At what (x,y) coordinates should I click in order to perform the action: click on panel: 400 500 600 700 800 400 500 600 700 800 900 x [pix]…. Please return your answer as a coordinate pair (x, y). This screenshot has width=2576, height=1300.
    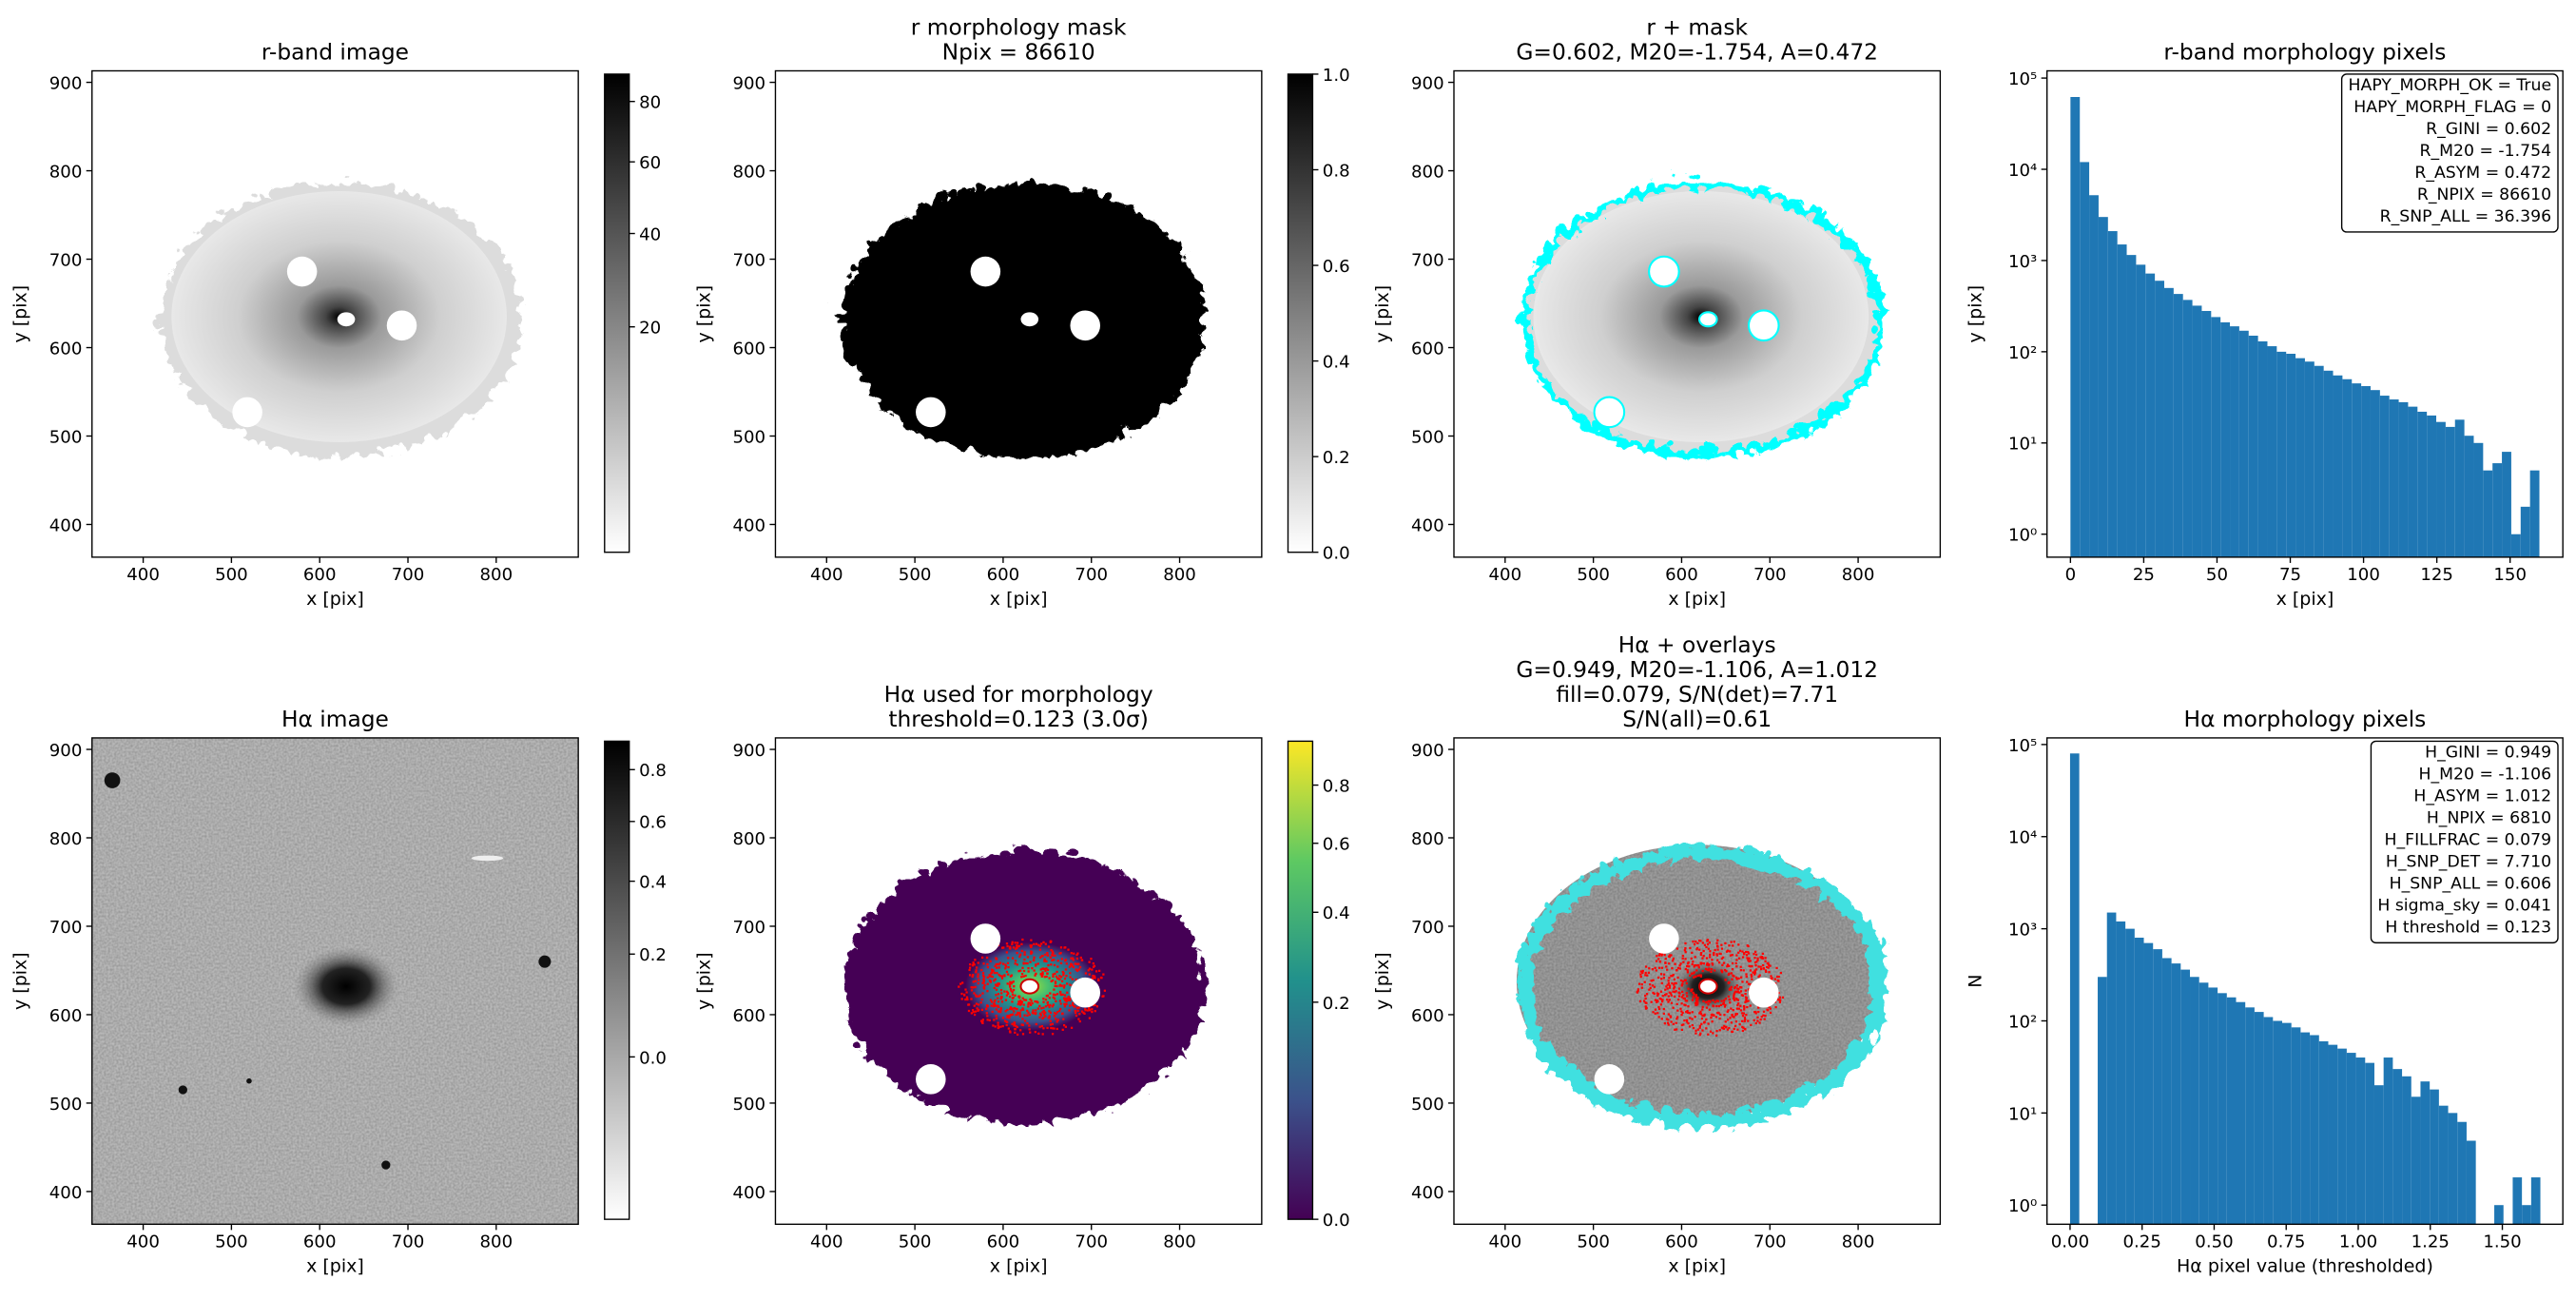
    Looking at the image, I should click on (336, 324).